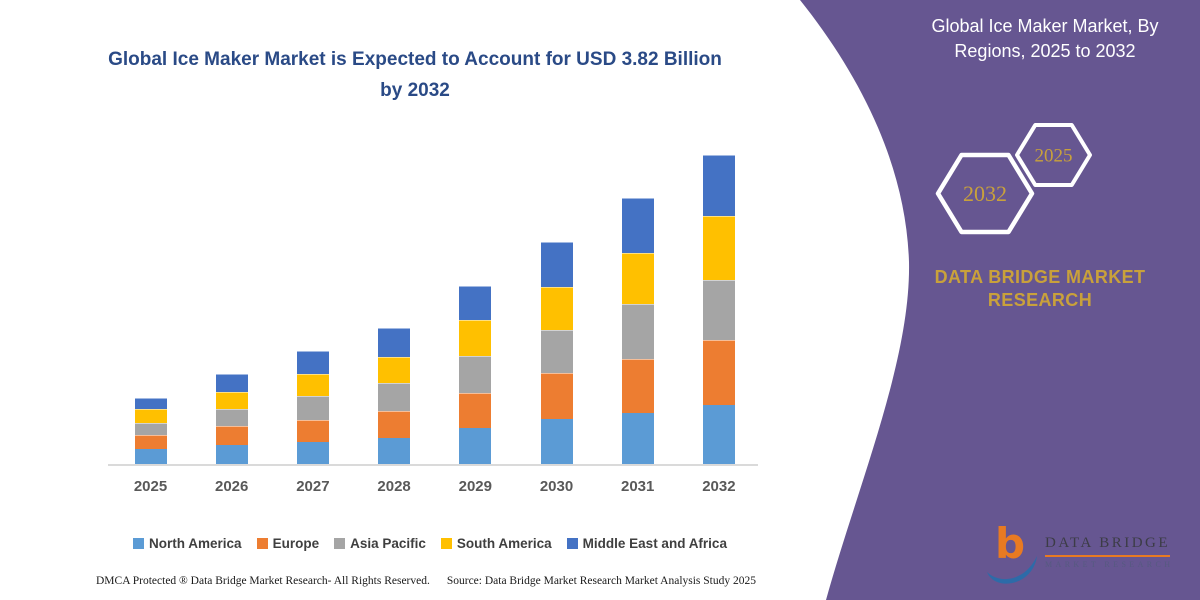 The image size is (1200, 600). I want to click on dbmr-logo-icon: b, so click(1012, 551).